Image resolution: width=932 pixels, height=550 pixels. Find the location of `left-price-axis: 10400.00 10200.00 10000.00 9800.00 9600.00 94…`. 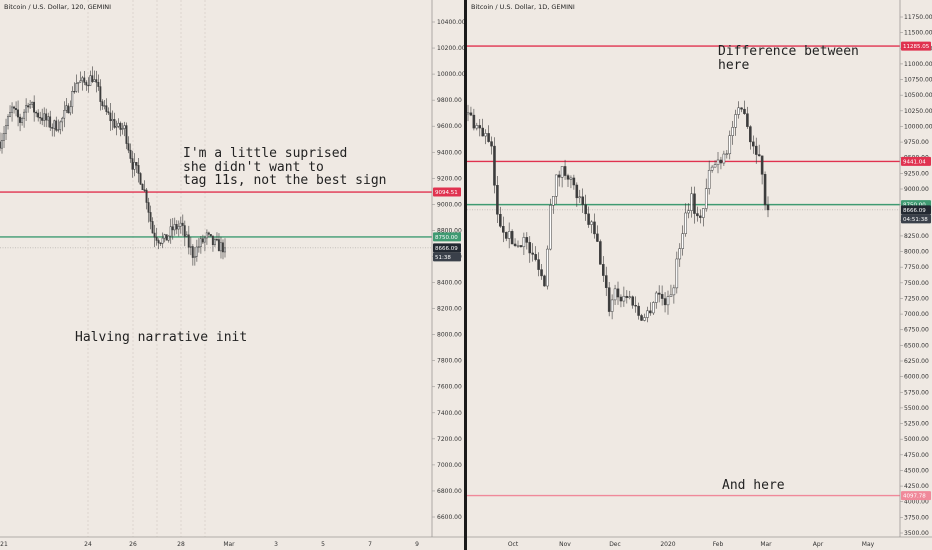

left-price-axis: 10400.00 10200.00 10000.00 9800.00 9600.00 94… is located at coordinates (449, 270).